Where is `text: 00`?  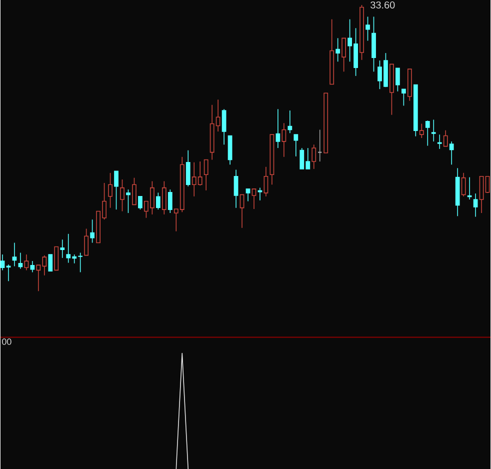 text: 00 is located at coordinates (7, 341).